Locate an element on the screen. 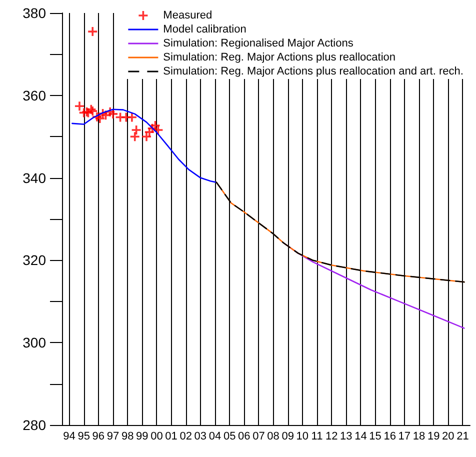 Image resolution: width=476 pixels, height=457 pixels. y-tick-label: 300 is located at coordinates (34, 342).